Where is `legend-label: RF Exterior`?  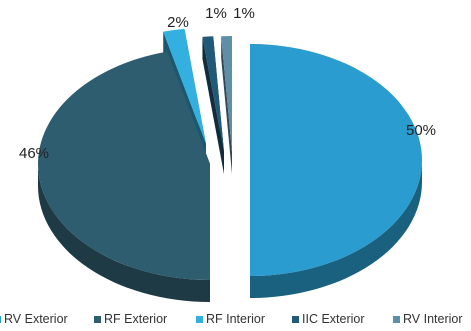
legend-label: RF Exterior is located at coordinates (136, 319).